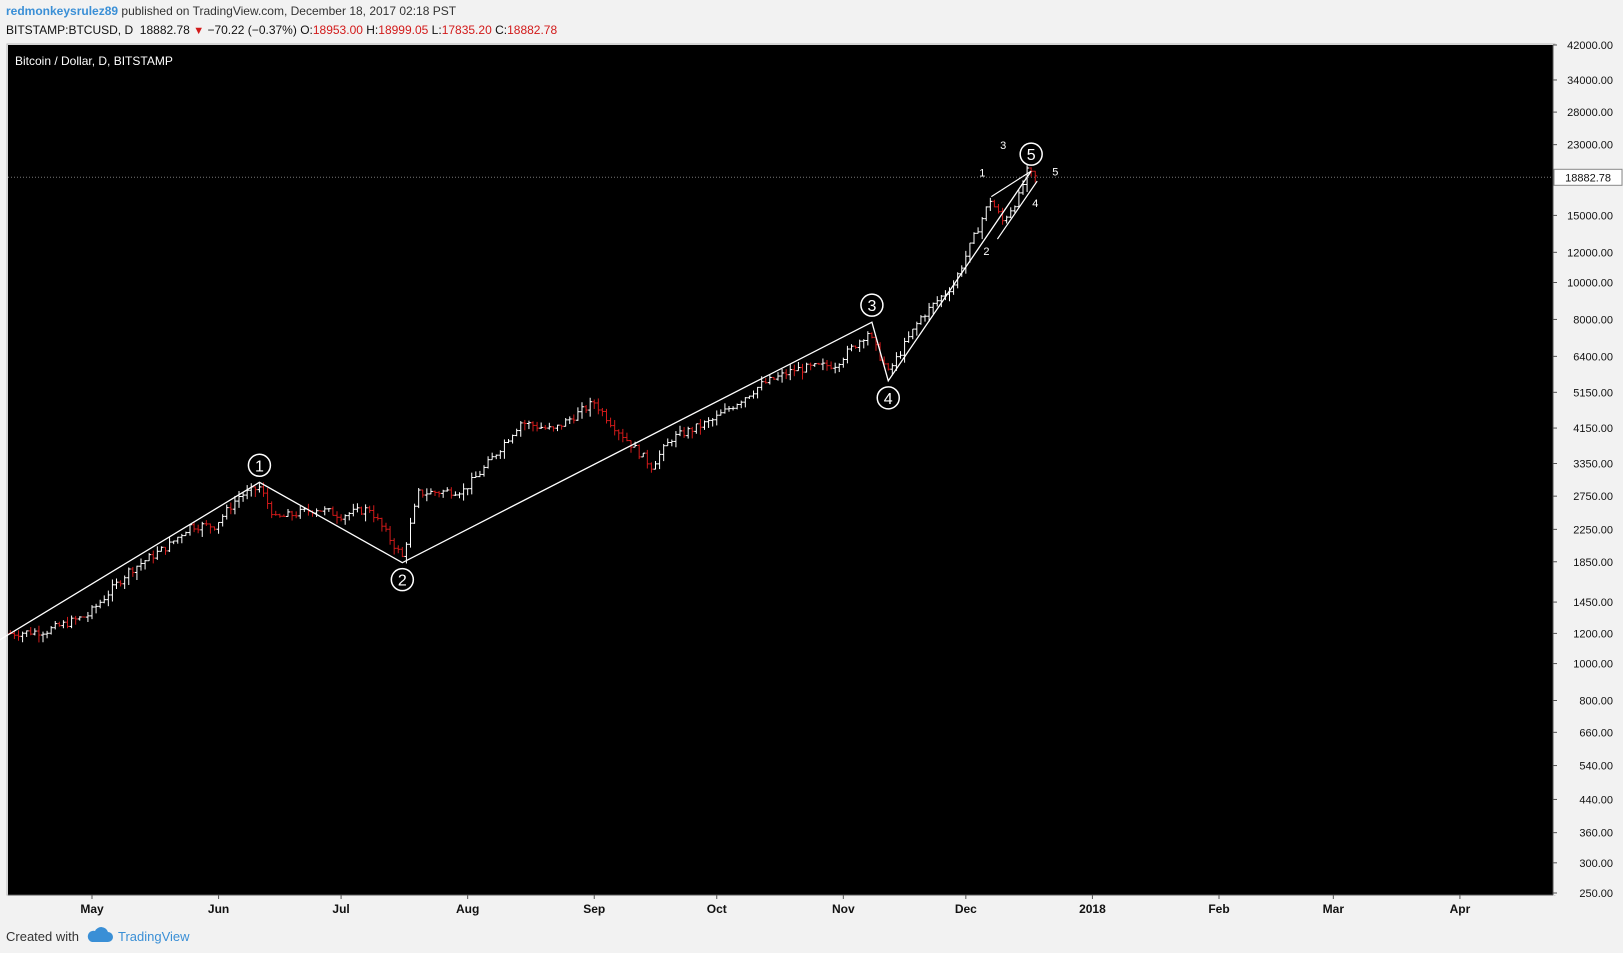 The height and width of the screenshot is (953, 1623). Describe the element at coordinates (1593, 665) in the screenshot. I see `y-tick-label: 1000.00` at that location.